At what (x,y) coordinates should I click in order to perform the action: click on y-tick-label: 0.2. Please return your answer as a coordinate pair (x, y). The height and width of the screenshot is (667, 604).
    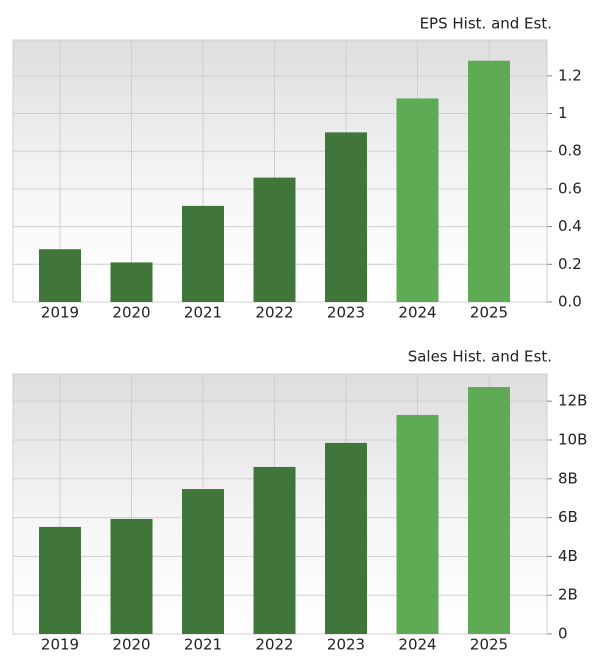
    Looking at the image, I should click on (570, 264).